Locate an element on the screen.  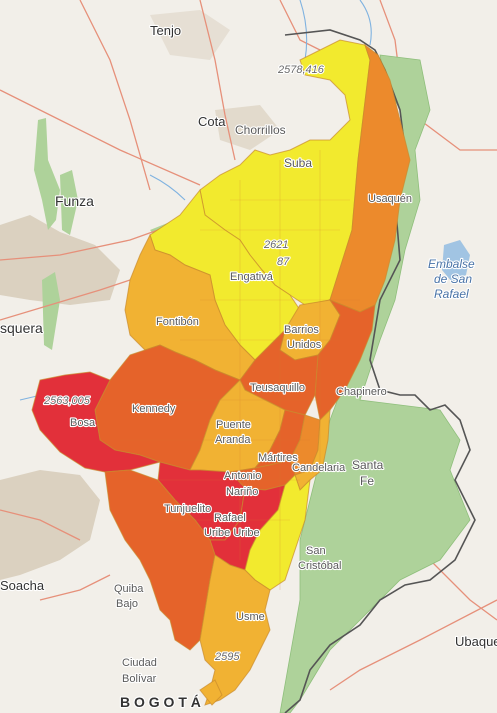
label-reservoir-3: Rafael is located at coordinates (451, 294).